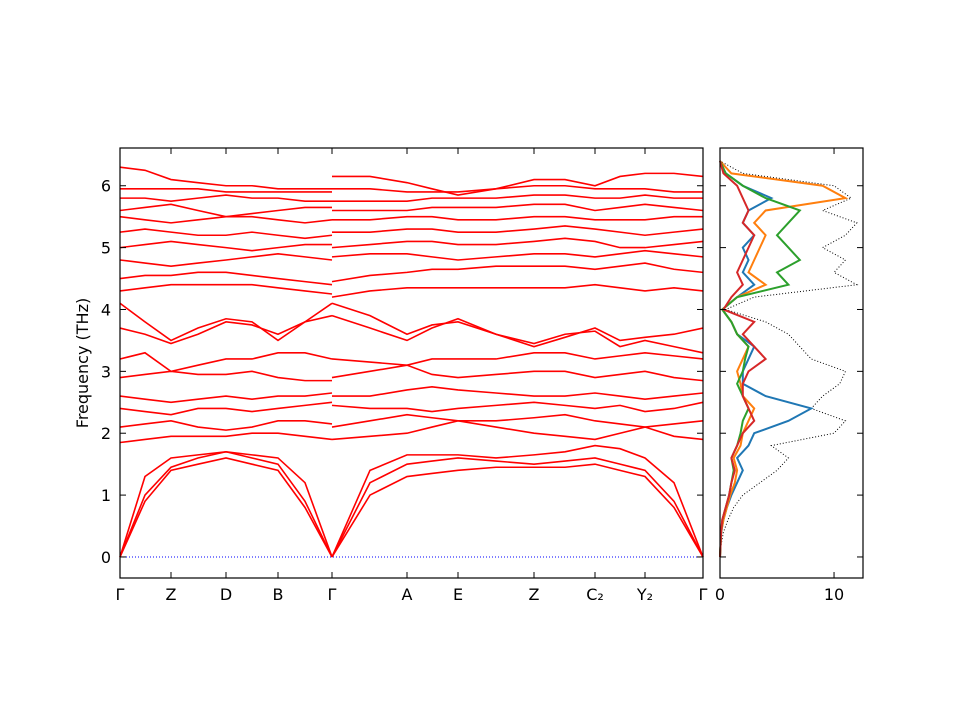  Describe the element at coordinates (106, 309) in the screenshot. I see `y-tick-label: 4` at that location.